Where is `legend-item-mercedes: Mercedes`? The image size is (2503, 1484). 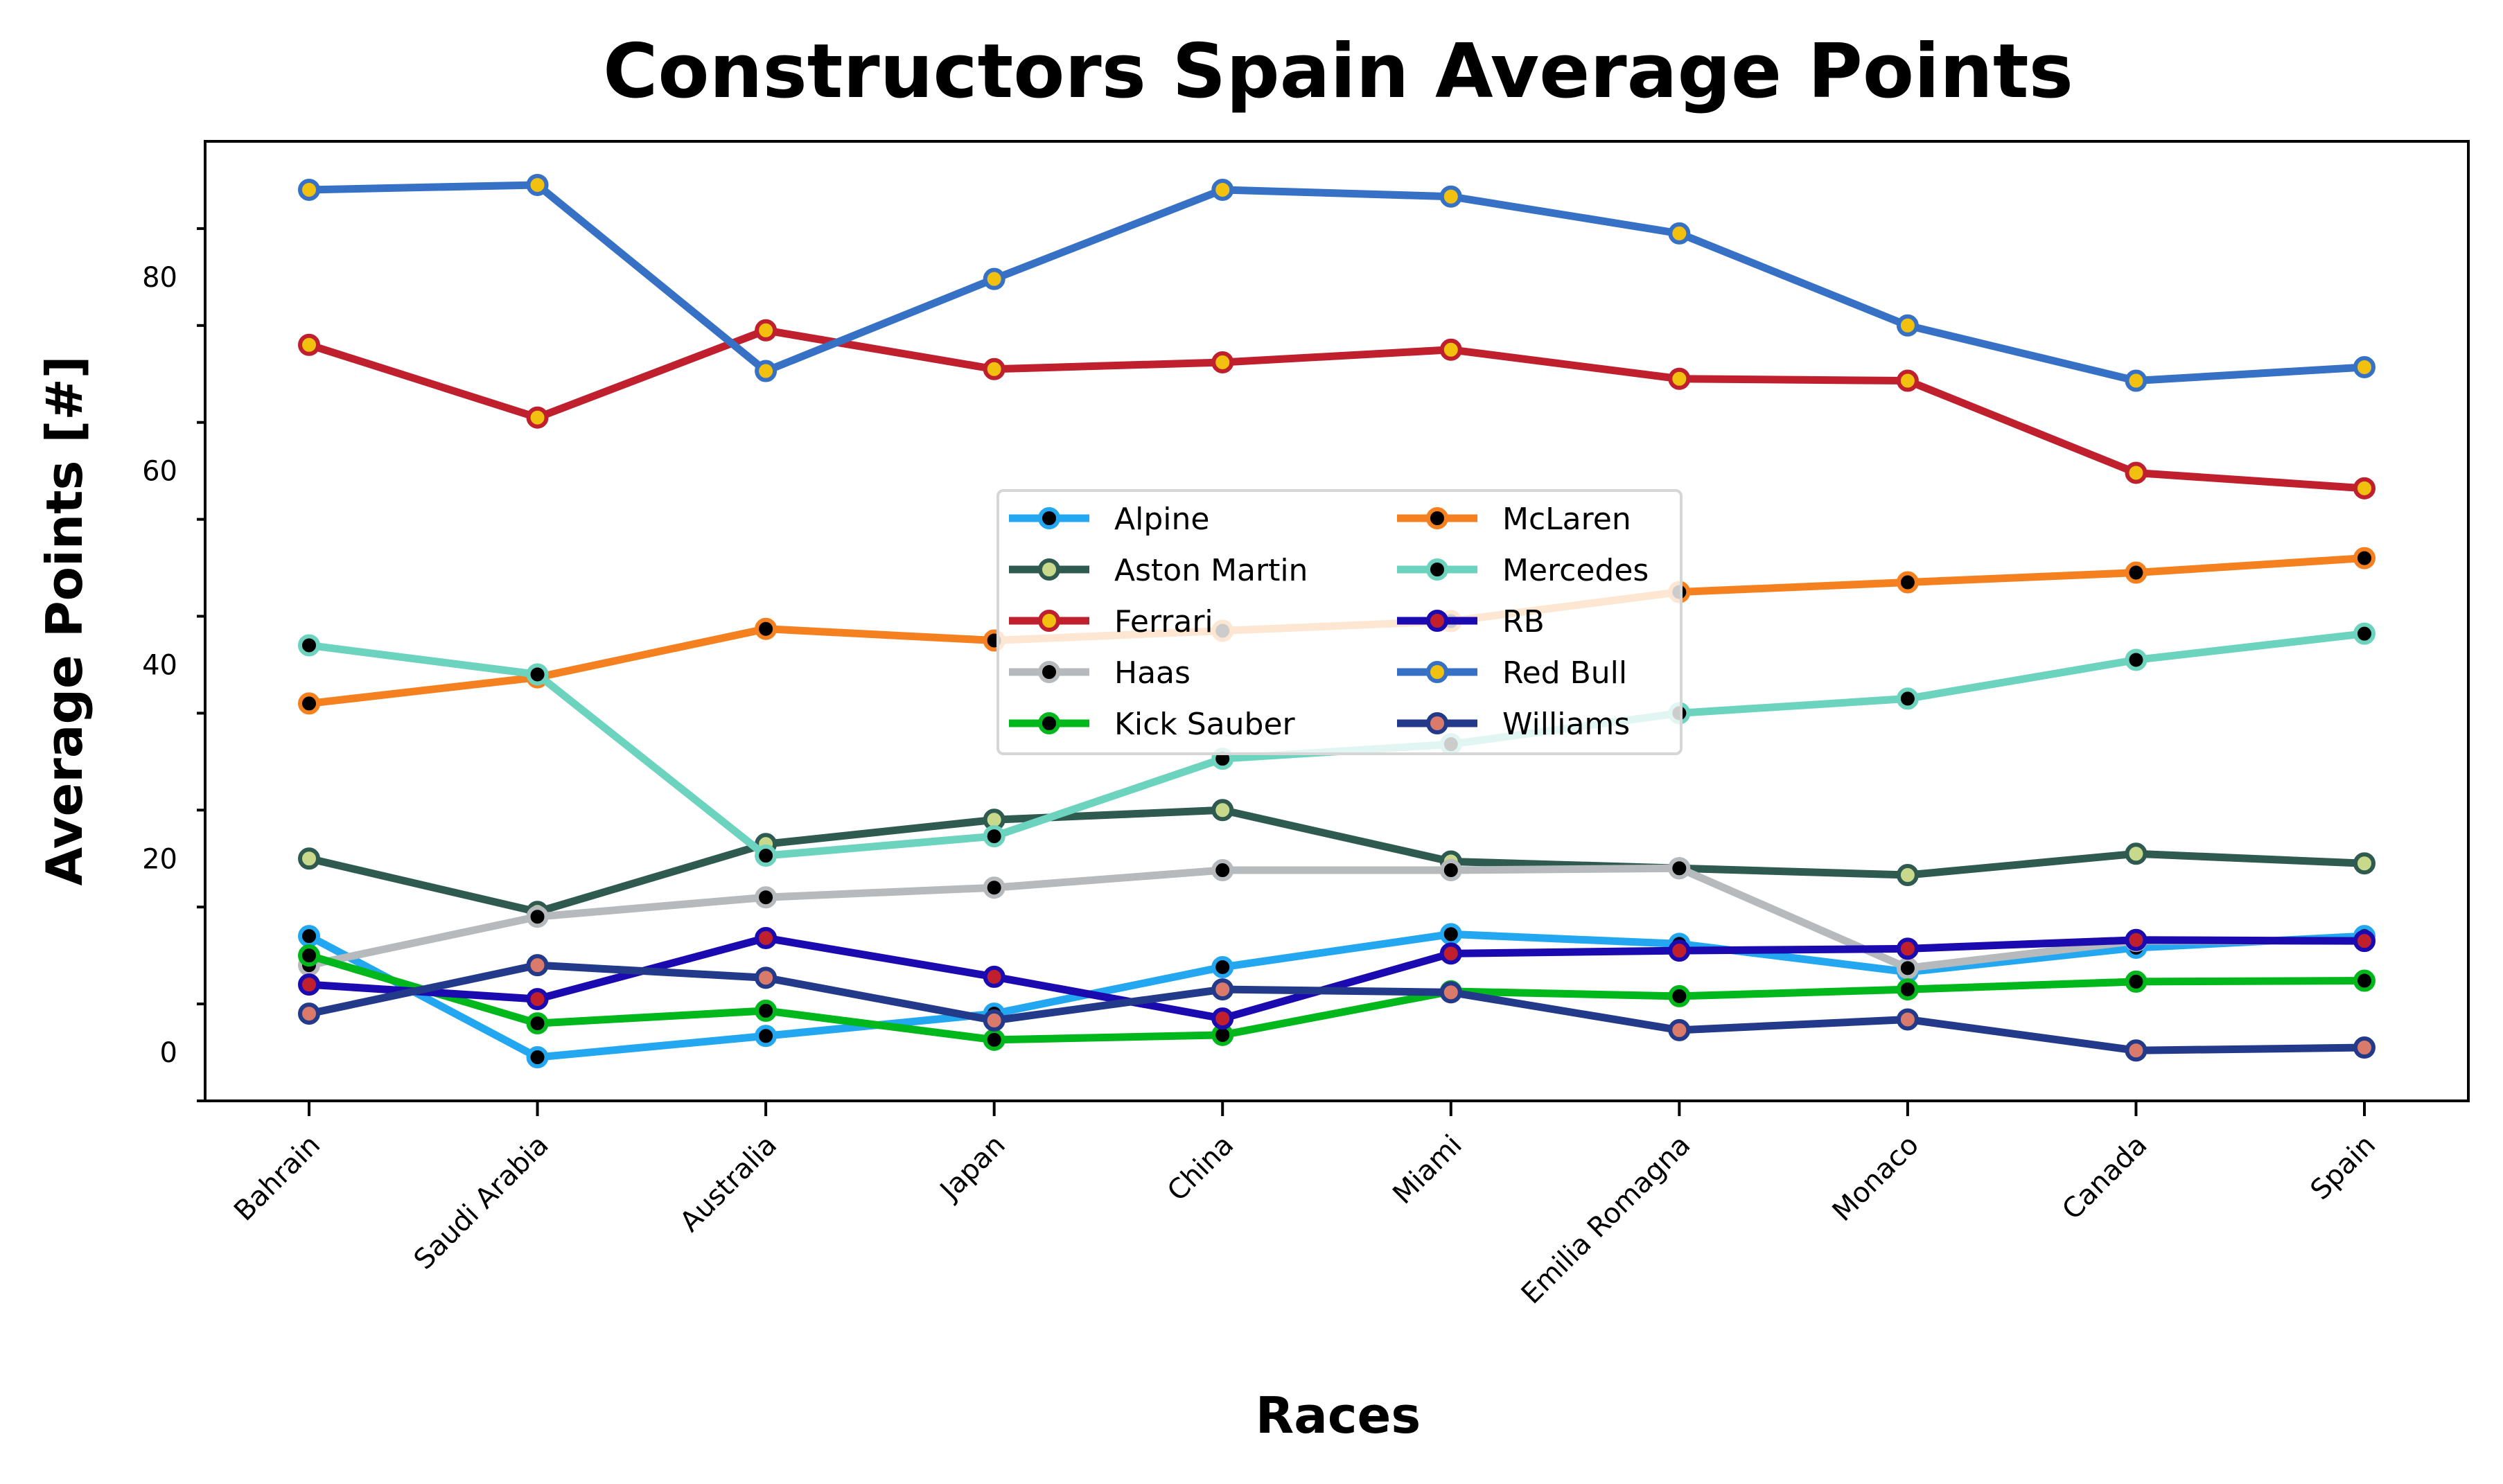
legend-item-mercedes: Mercedes is located at coordinates (1523, 570).